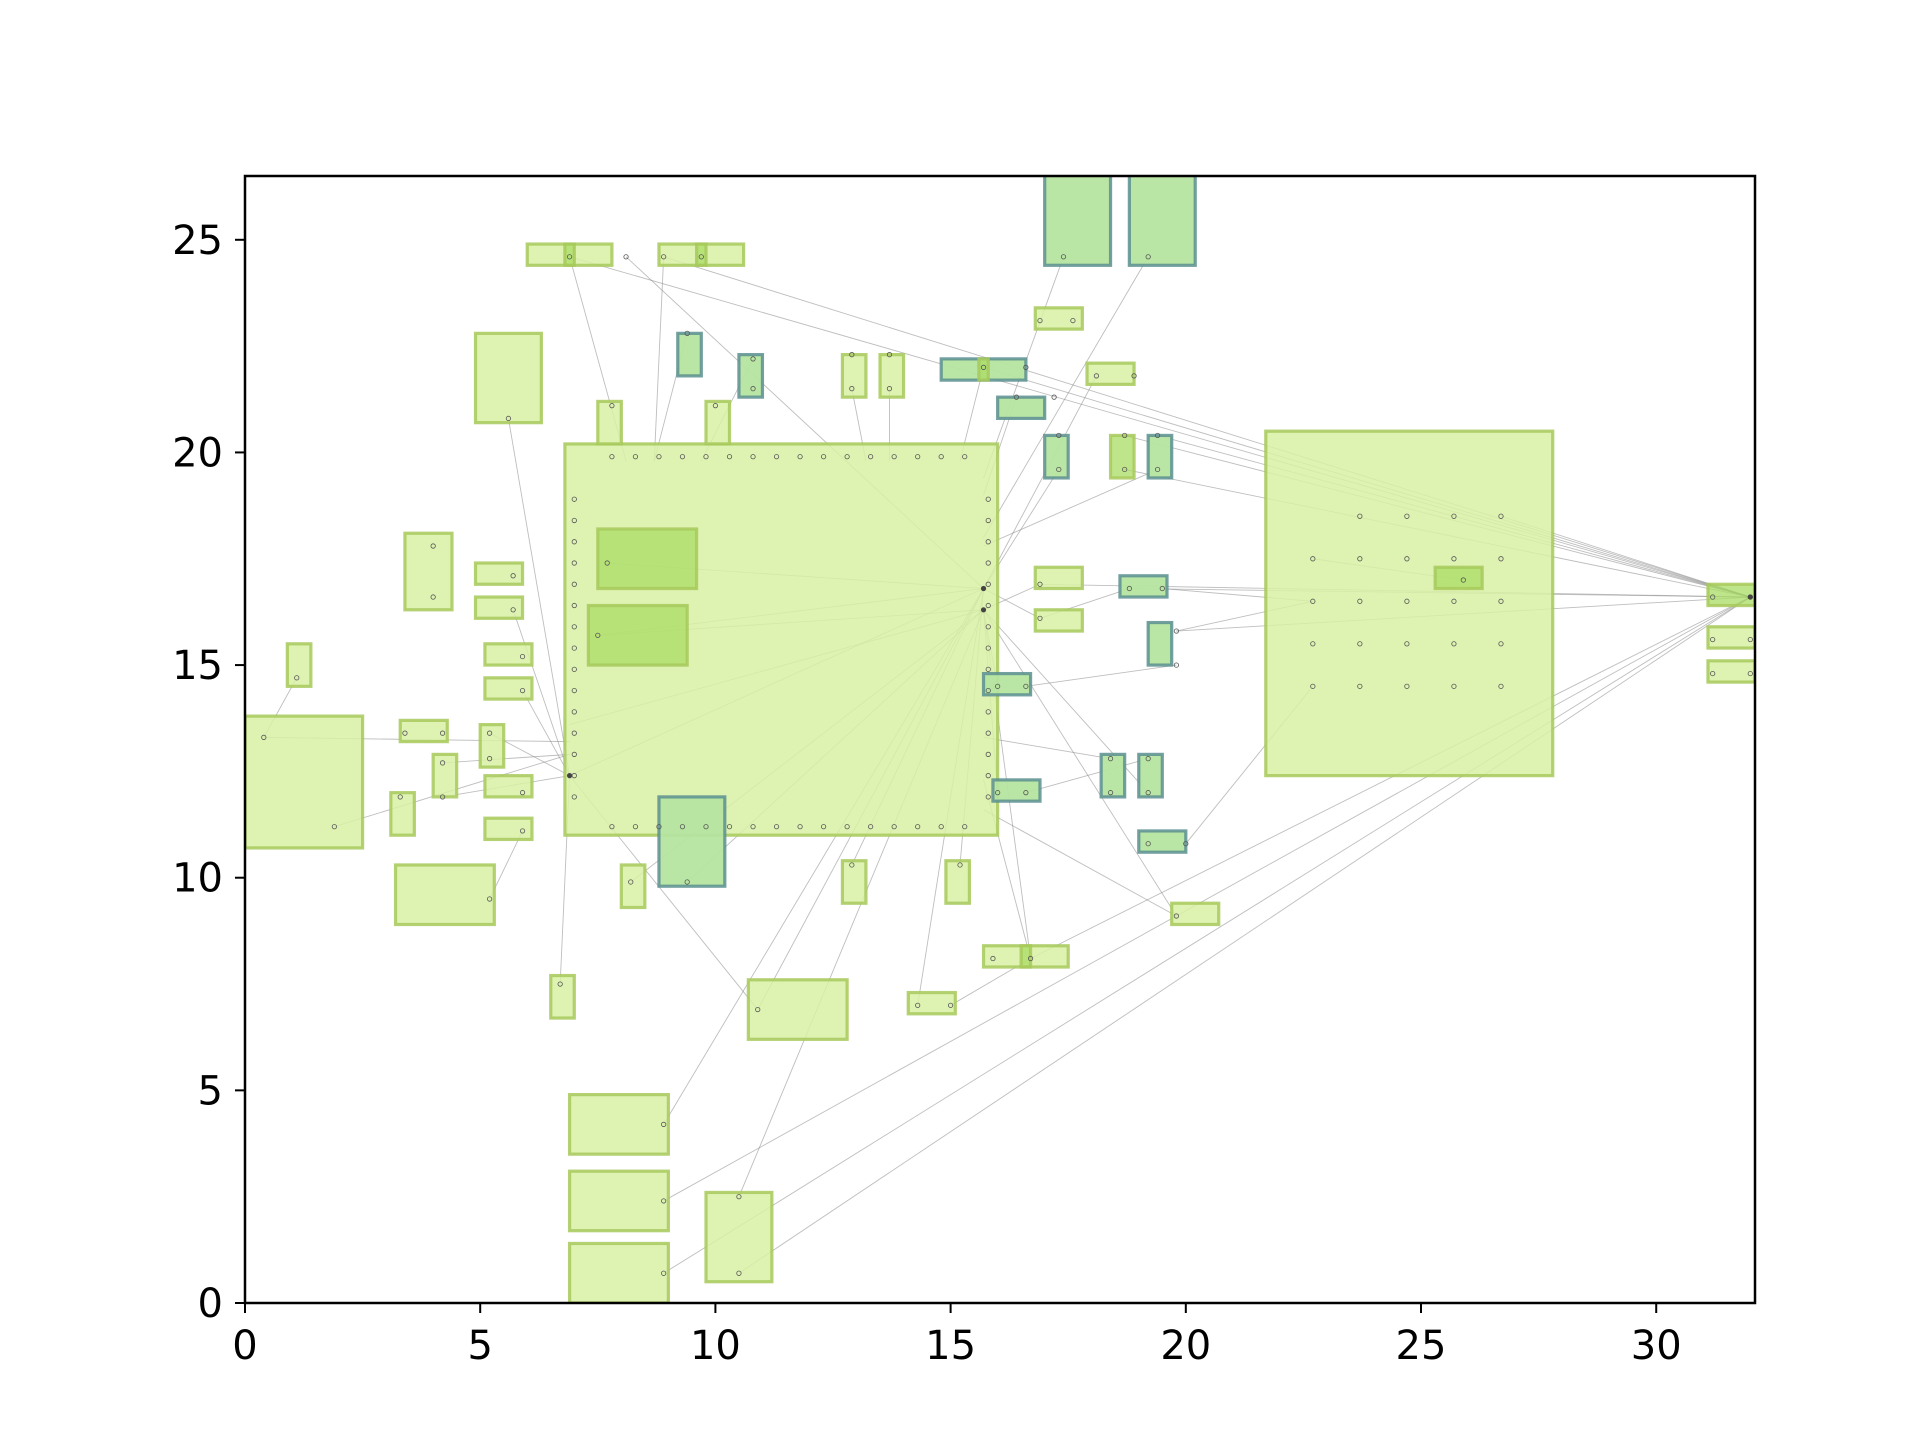 This screenshot has height=1440, width=1920. Describe the element at coordinates (983, 610) in the screenshot. I see `wire-hub` at that location.